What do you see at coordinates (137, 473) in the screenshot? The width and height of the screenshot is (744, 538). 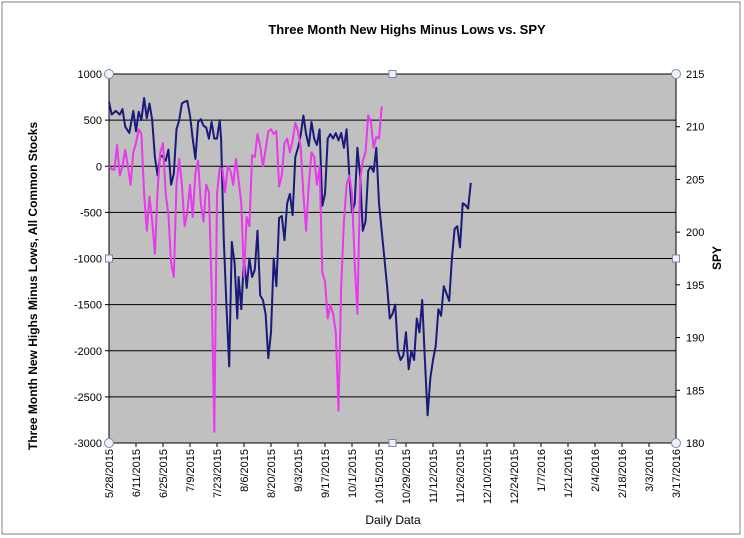 I see `x-tick-label: 6/11/2015` at bounding box center [137, 473].